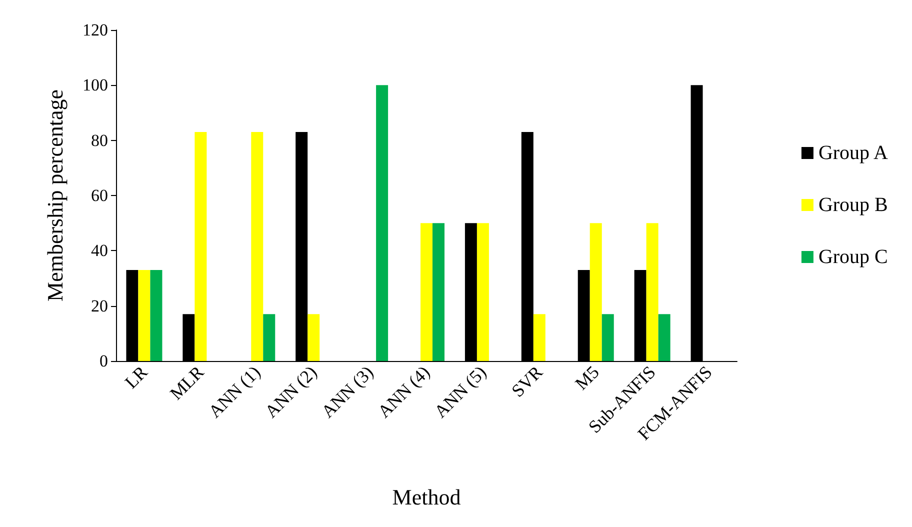  I want to click on y-tick-label: 60, so click(99, 195).